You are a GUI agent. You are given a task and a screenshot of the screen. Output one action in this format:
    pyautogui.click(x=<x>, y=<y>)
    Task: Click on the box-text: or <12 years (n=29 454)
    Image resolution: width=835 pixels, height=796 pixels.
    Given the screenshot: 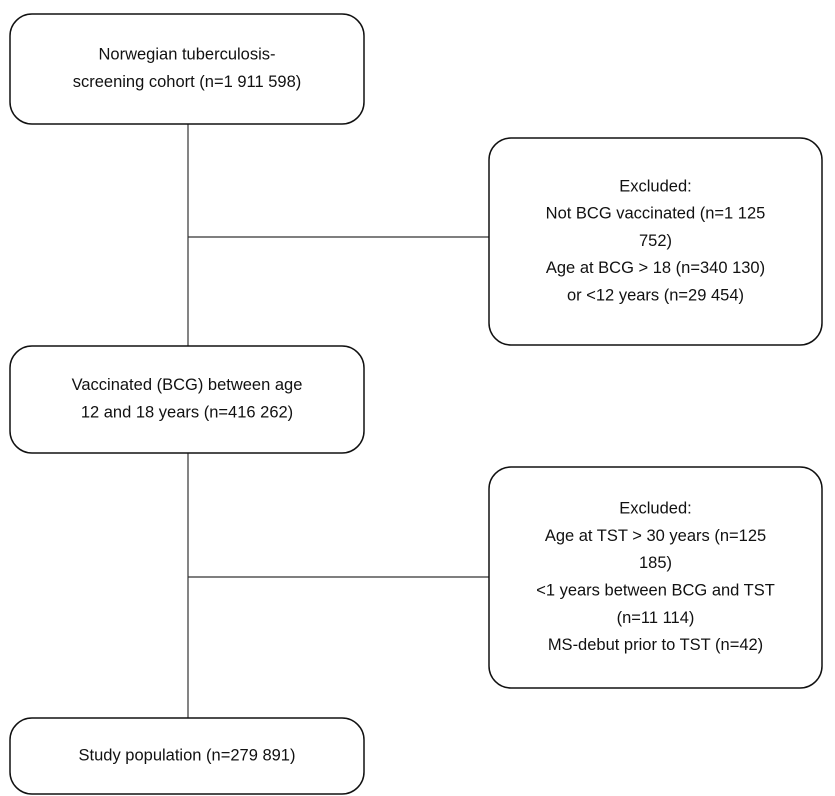 What is the action you would take?
    pyautogui.click(x=655, y=295)
    